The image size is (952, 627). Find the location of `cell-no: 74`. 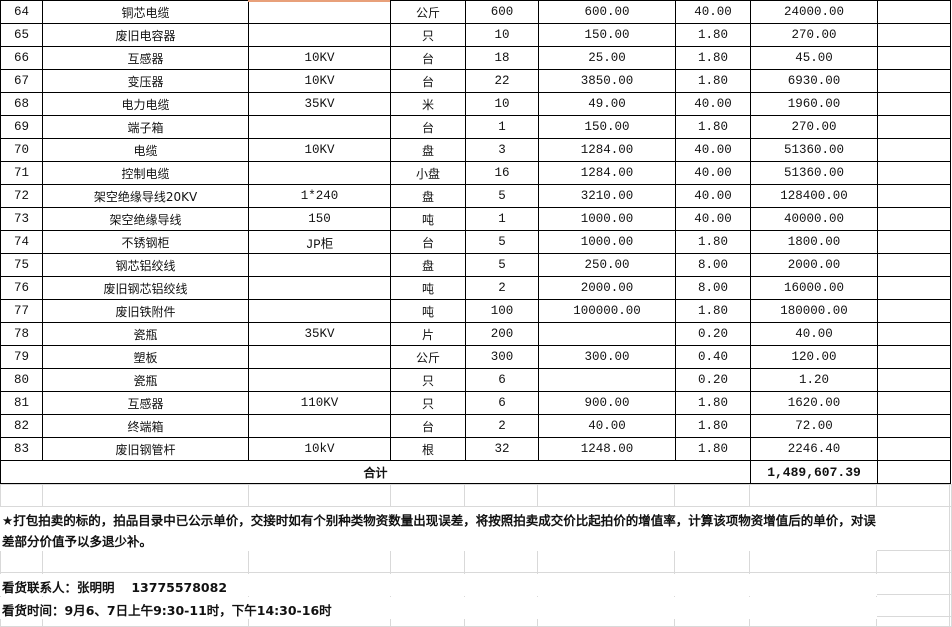

cell-no: 74 is located at coordinates (21, 242).